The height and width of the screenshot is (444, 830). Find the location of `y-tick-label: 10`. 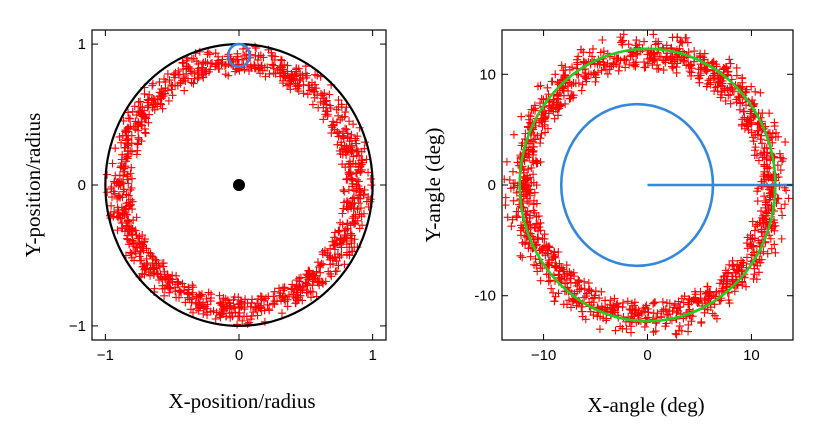

y-tick-label: 10 is located at coordinates (487, 74).